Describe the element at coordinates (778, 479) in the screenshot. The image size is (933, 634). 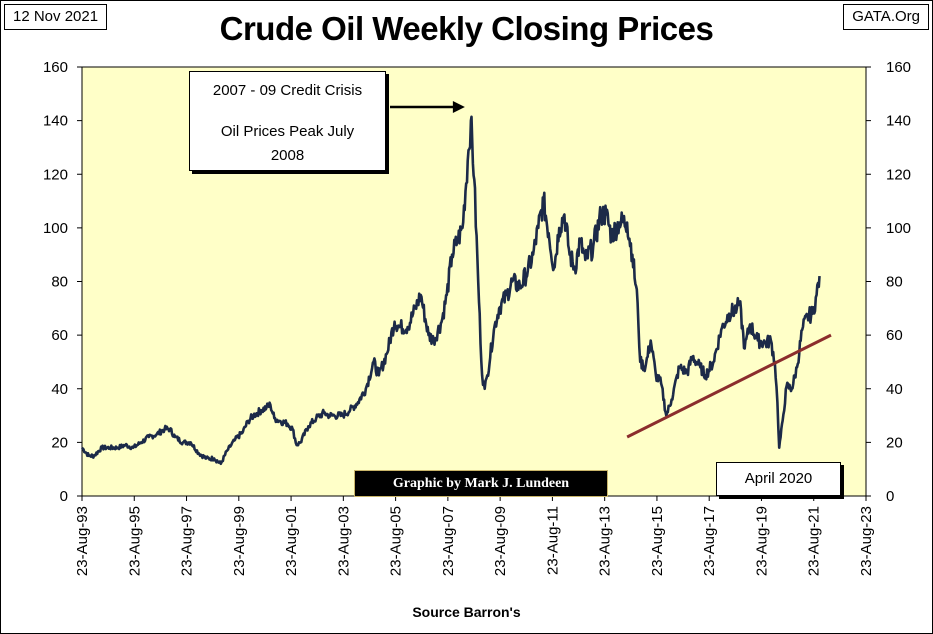
I see `april-2020-annotation: April 2020` at that location.